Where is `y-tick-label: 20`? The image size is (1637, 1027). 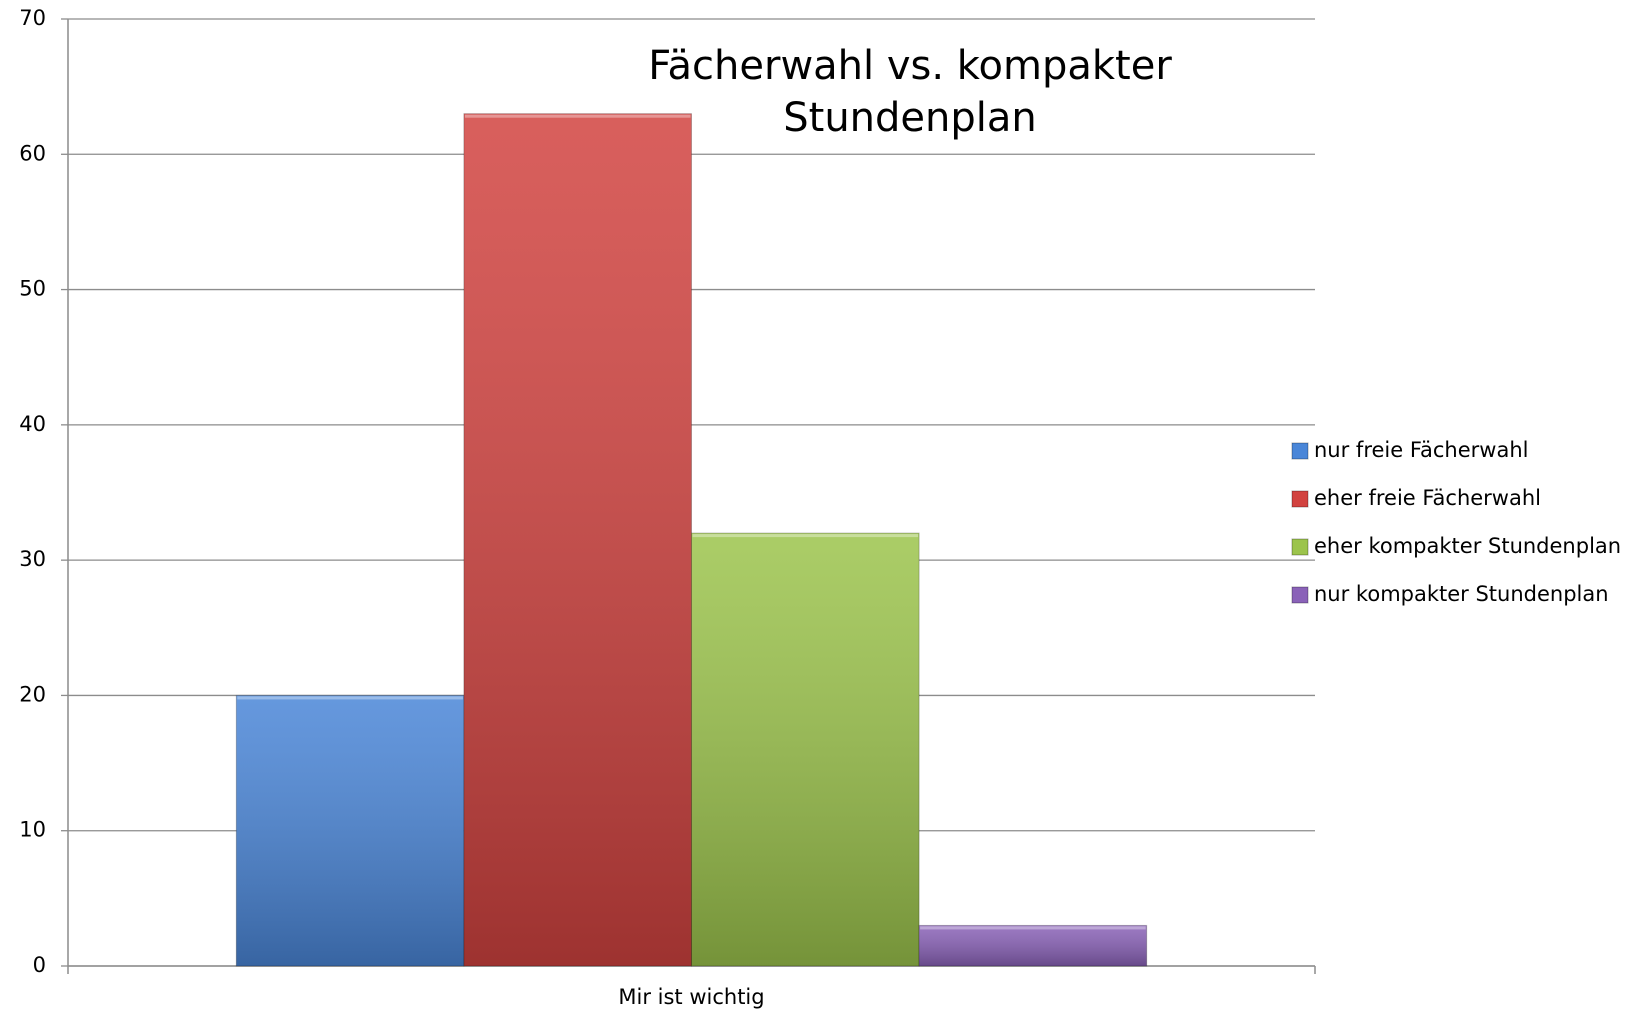 y-tick-label: 20 is located at coordinates (32, 694).